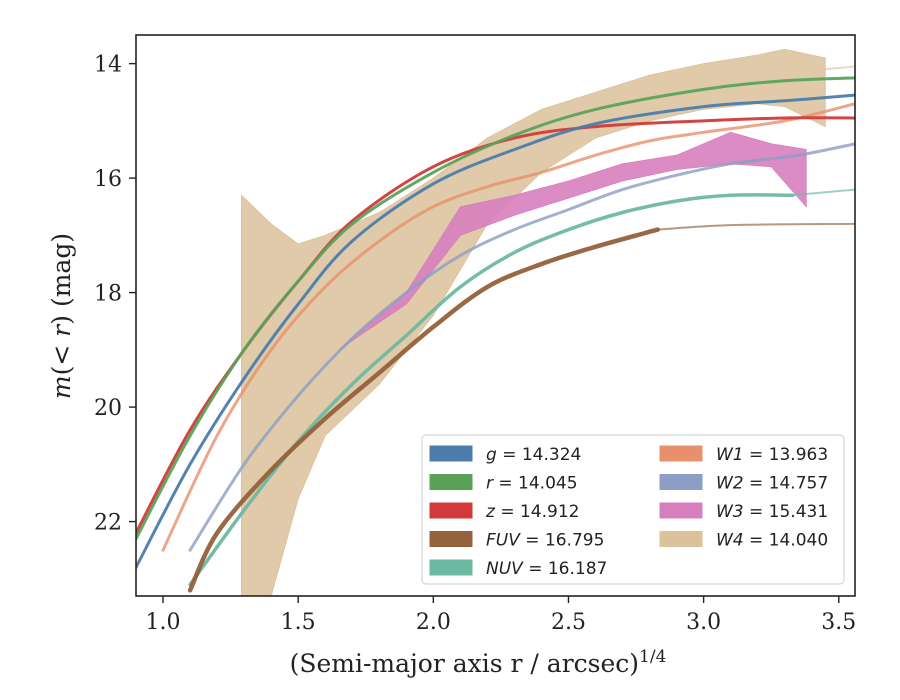 The image size is (900, 700). Describe the element at coordinates (108, 294) in the screenshot. I see `y-tick-label: 18` at that location.